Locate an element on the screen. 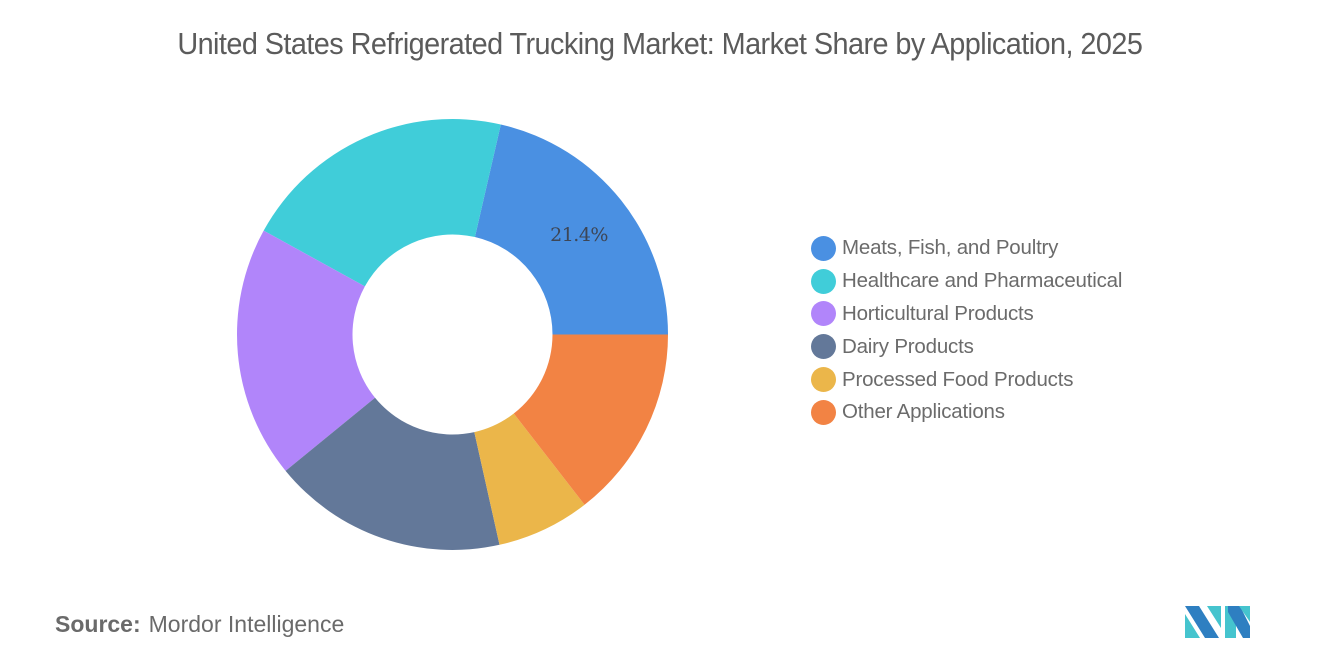 This screenshot has height=665, width=1320. mordor-intelligence-logo-icon is located at coordinates (1217, 622).